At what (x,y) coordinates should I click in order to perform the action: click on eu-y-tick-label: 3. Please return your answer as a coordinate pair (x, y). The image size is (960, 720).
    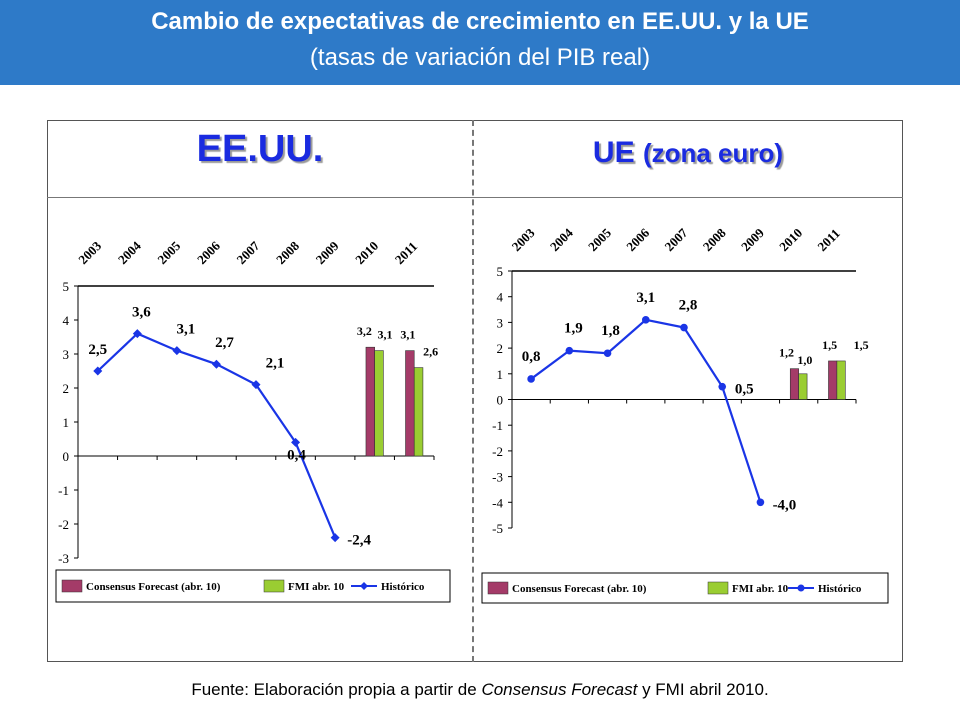
    Looking at the image, I should click on (500, 322).